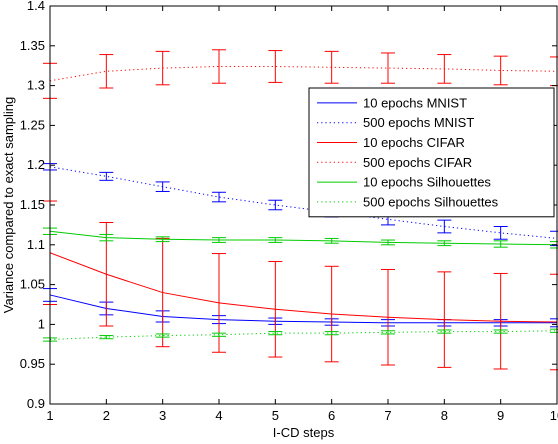 The height and width of the screenshot is (444, 558). What do you see at coordinates (36, 244) in the screenshot?
I see `y-tick-label: 1.1` at bounding box center [36, 244].